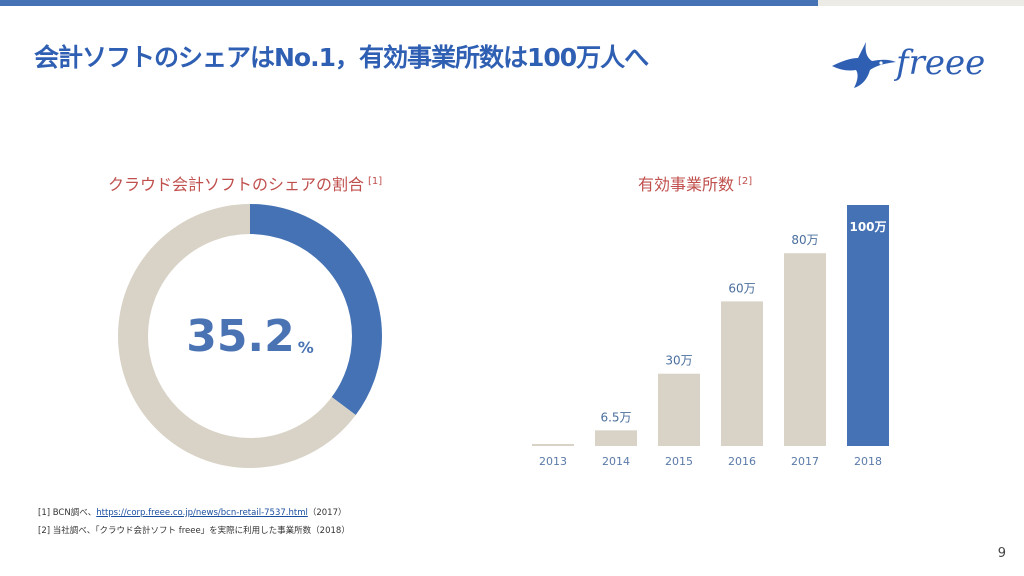  I want to click on bar-2014, so click(616, 438).